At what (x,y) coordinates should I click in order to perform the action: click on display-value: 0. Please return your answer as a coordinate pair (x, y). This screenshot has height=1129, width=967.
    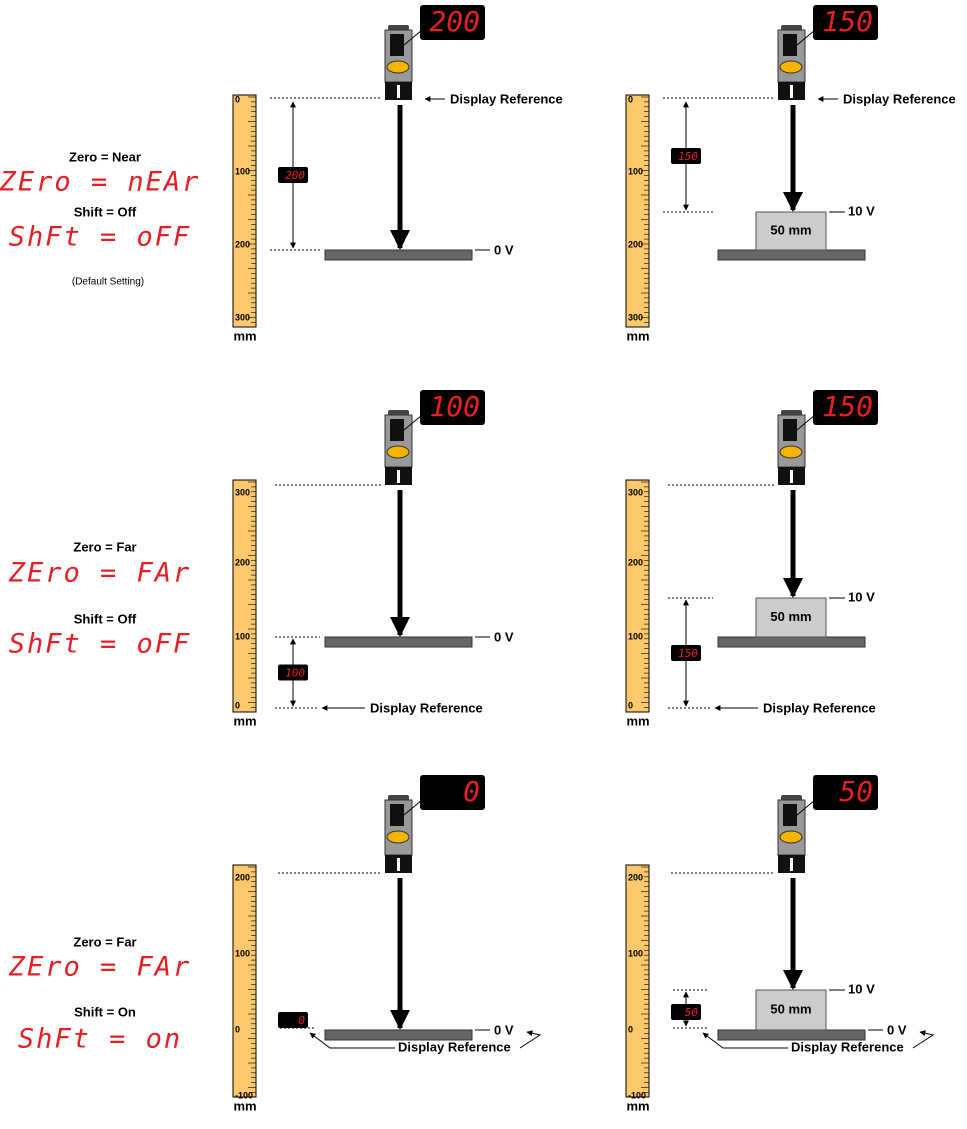
    Looking at the image, I should click on (471, 791).